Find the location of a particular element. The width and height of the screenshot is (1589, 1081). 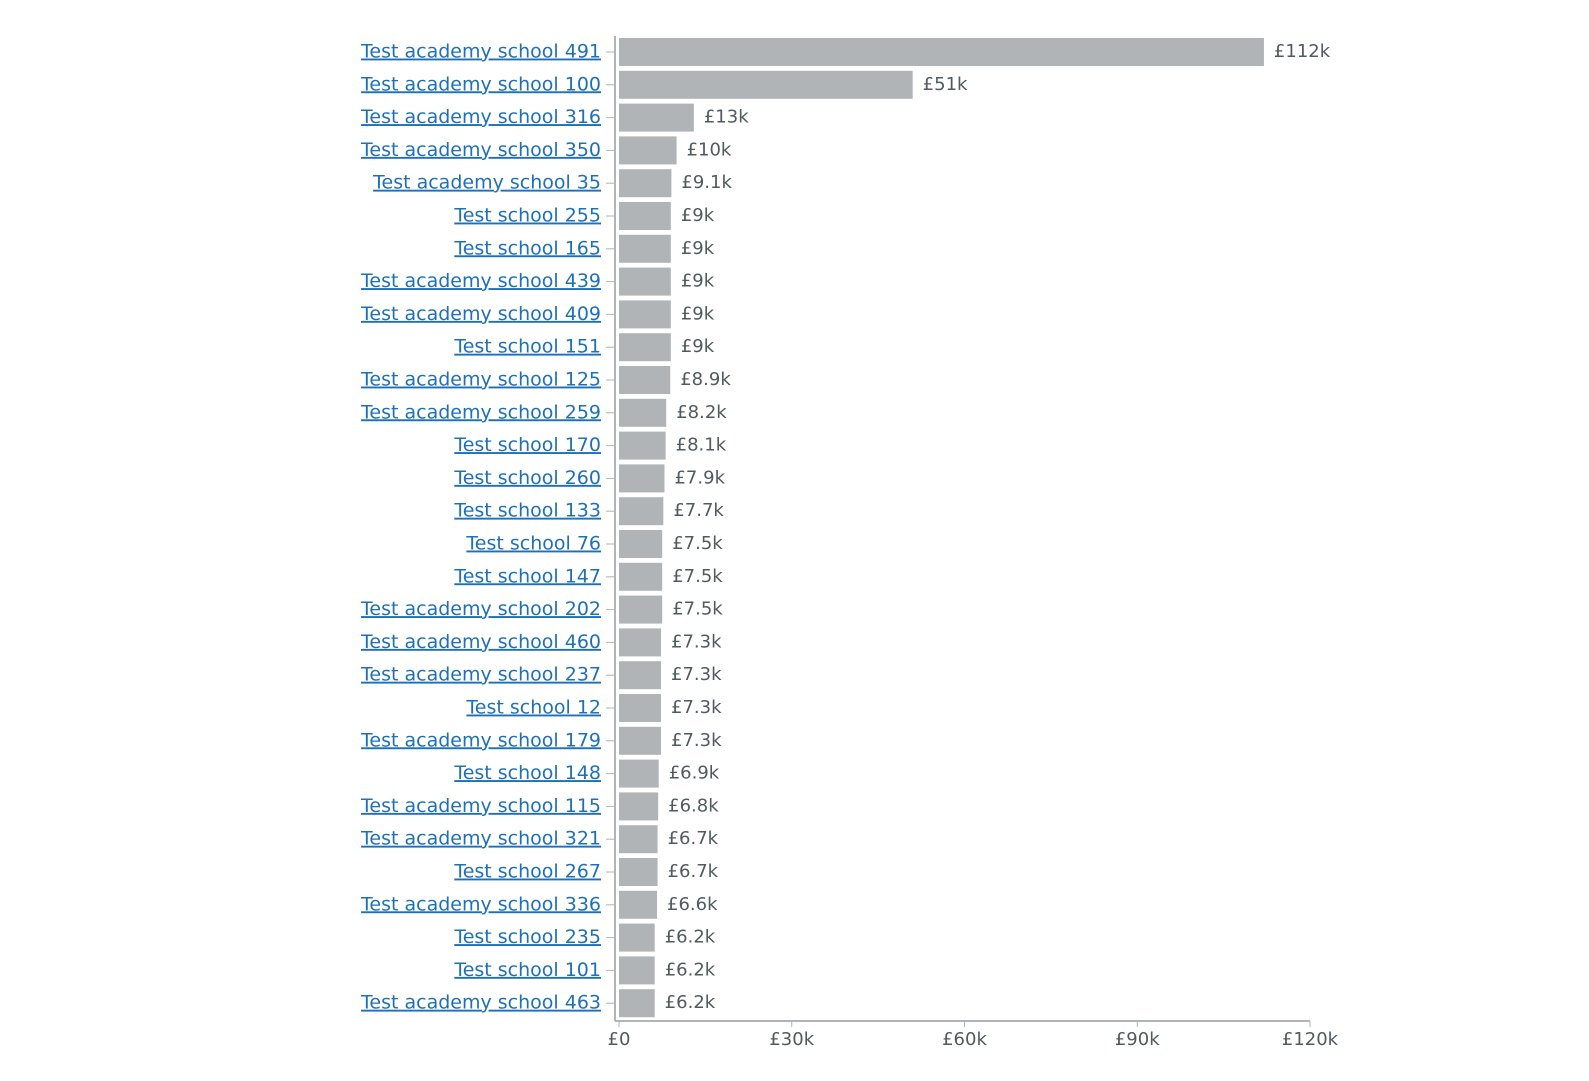

value-label: £51k is located at coordinates (945, 84).